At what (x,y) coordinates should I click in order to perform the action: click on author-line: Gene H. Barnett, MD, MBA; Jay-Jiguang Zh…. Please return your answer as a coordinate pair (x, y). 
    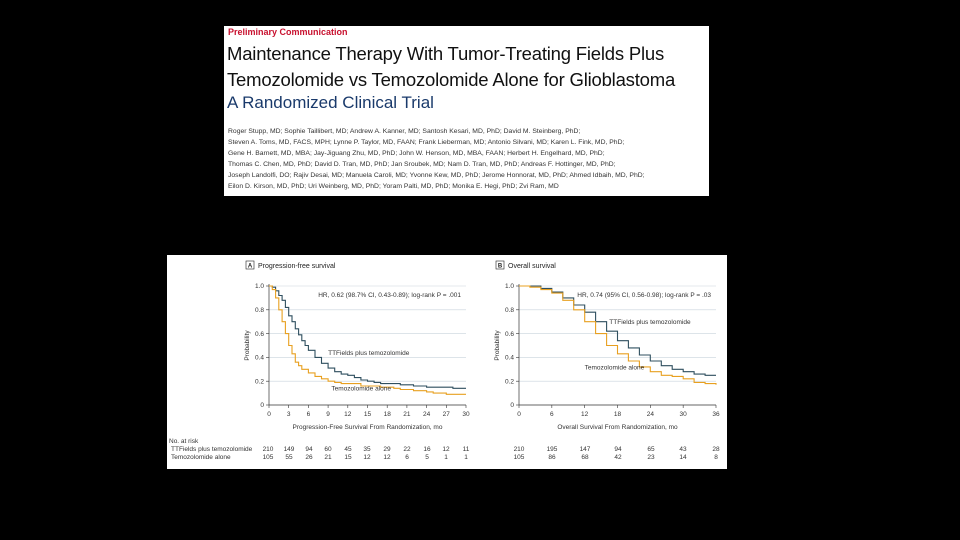
    Looking at the image, I should click on (416, 153).